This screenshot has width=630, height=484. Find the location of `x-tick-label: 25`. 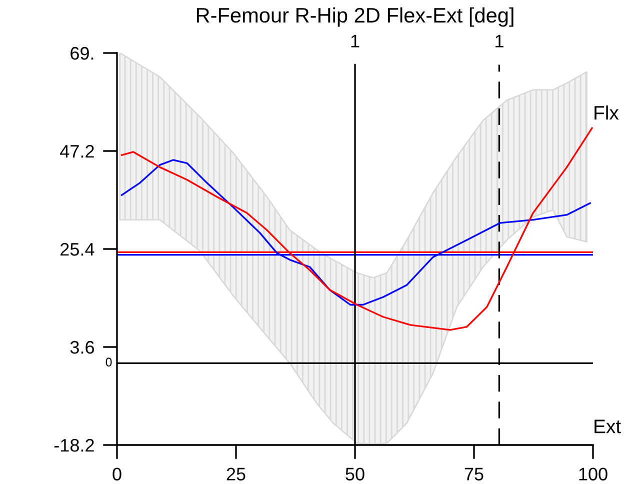

x-tick-label: 25 is located at coordinates (236, 474).